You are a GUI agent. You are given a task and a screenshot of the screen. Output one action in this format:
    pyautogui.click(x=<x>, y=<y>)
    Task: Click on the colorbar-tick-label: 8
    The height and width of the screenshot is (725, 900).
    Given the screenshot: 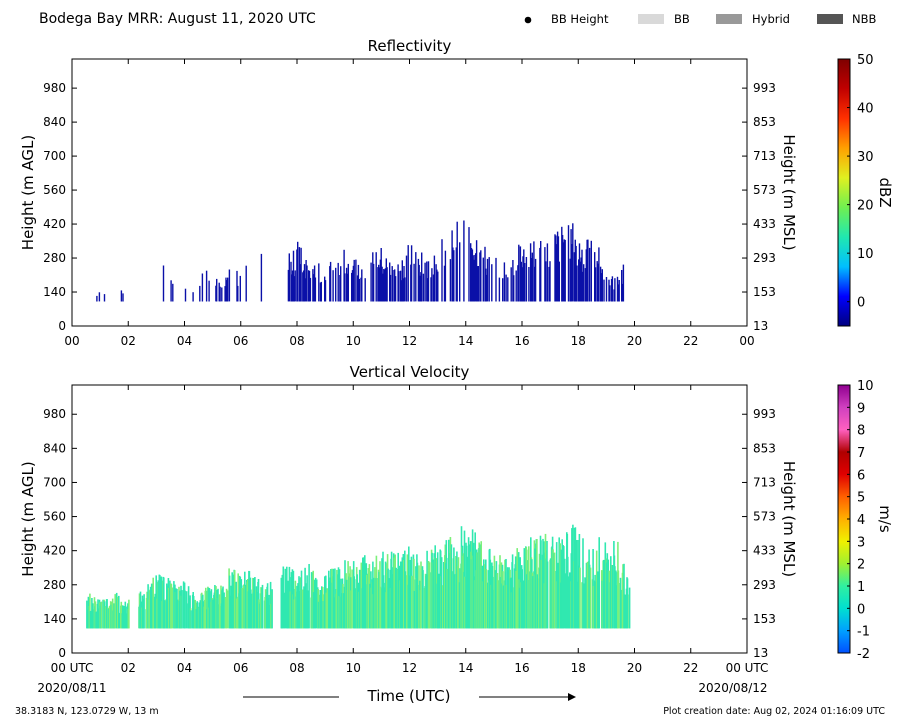 What is the action you would take?
    pyautogui.click(x=861, y=431)
    